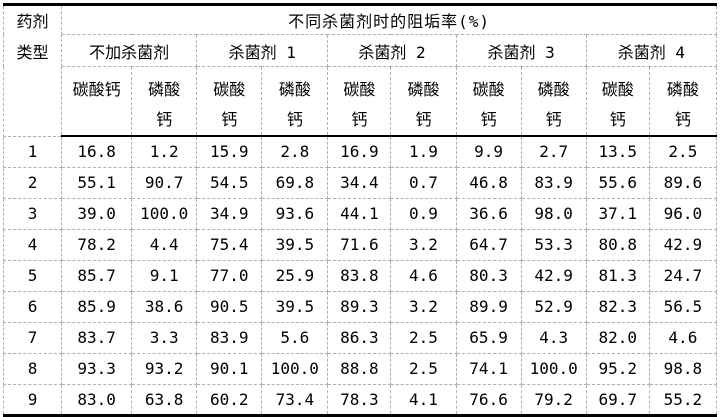 The width and height of the screenshot is (721, 417). What do you see at coordinates (423, 213) in the screenshot?
I see `table-cell: 0.9` at bounding box center [423, 213].